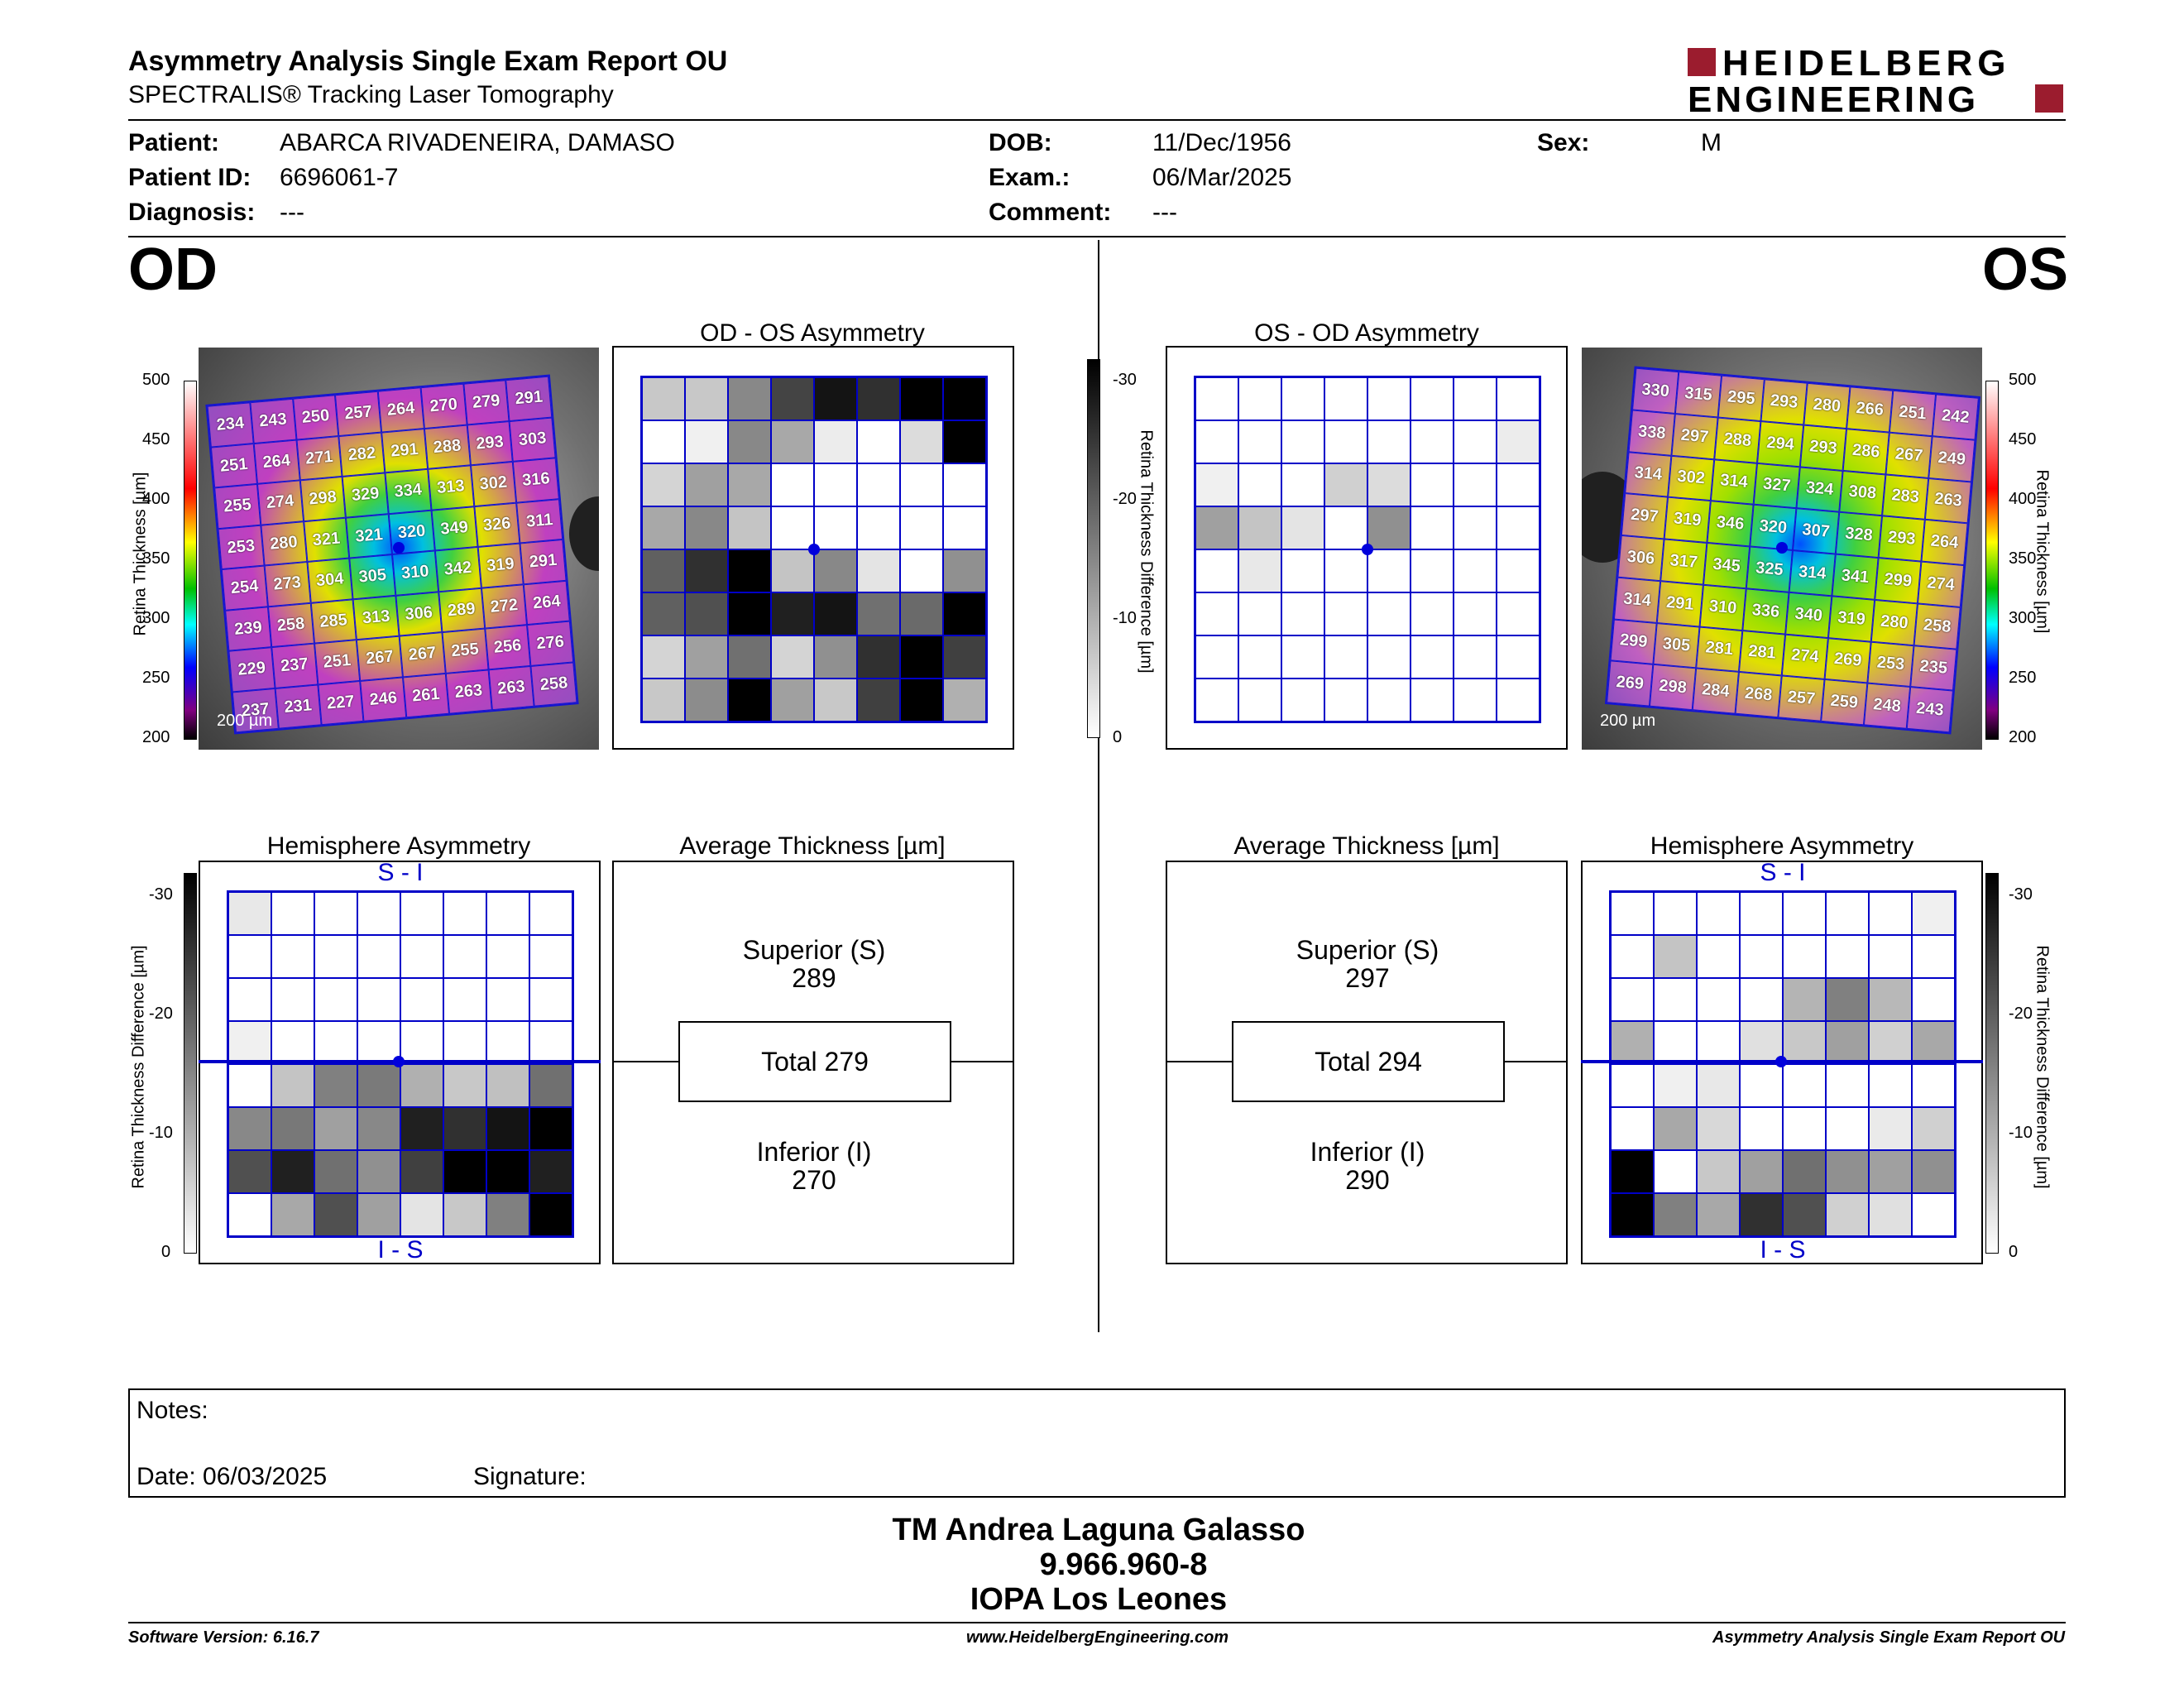 The width and height of the screenshot is (2184, 1688). What do you see at coordinates (190, 1063) in the screenshot?
I see `od-hemi-colorbar` at bounding box center [190, 1063].